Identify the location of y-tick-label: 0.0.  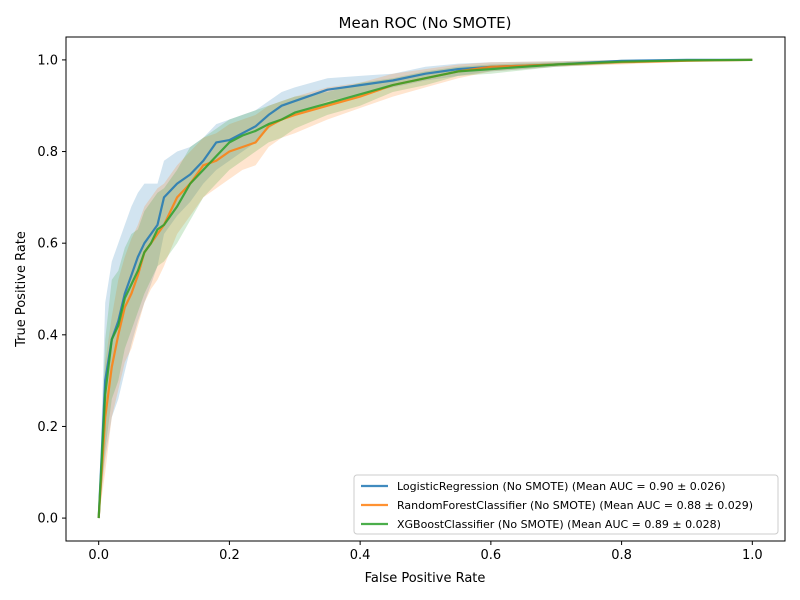
(47, 519).